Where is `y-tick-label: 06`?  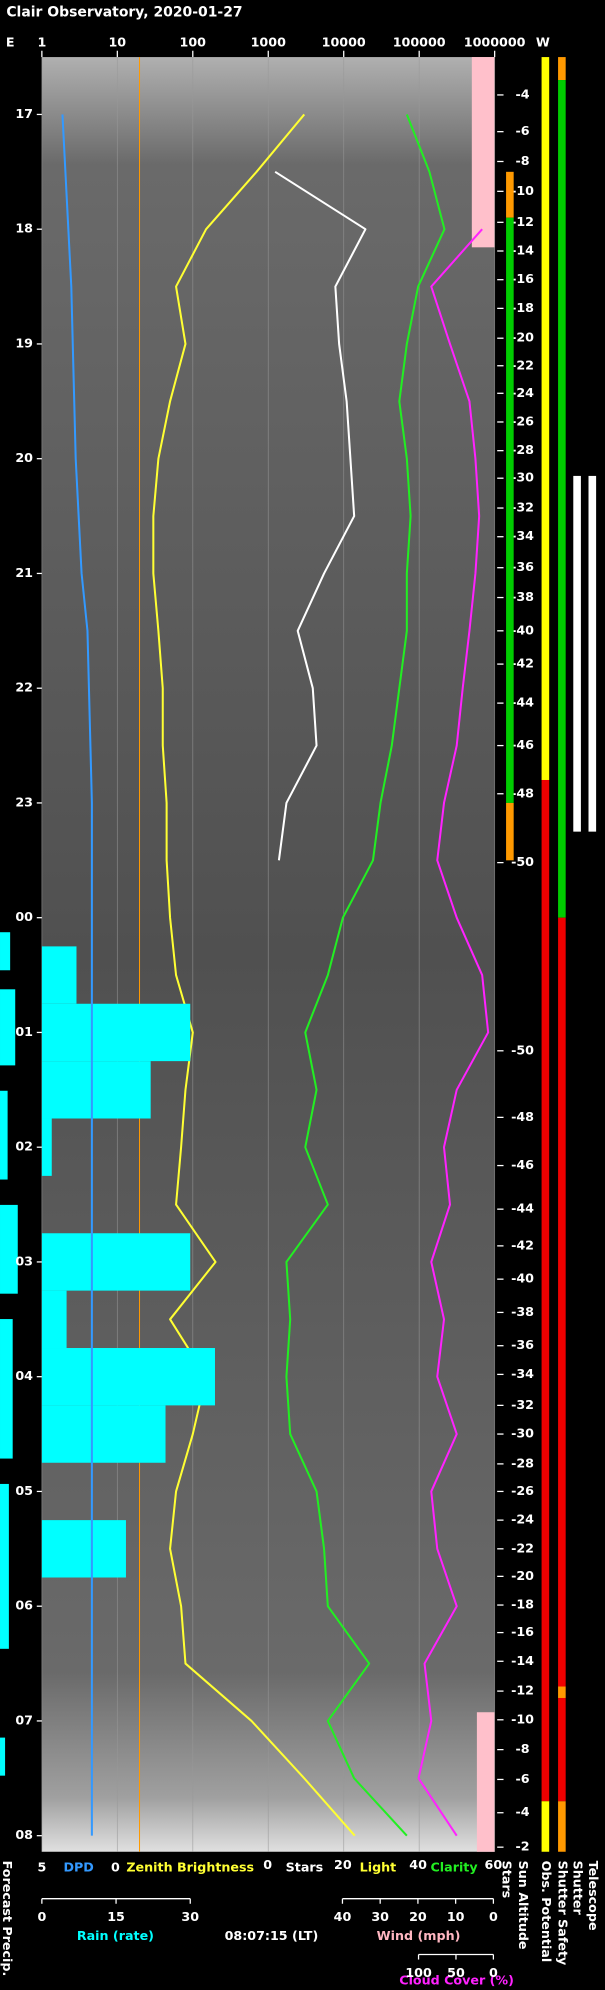 y-tick-label: 06 is located at coordinates (24, 1605).